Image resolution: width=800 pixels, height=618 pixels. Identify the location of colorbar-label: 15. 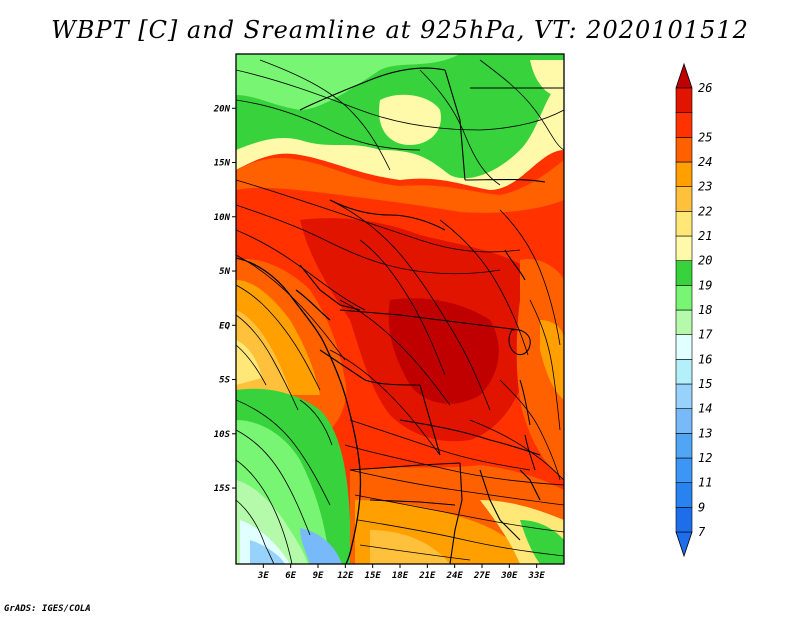
(705, 384).